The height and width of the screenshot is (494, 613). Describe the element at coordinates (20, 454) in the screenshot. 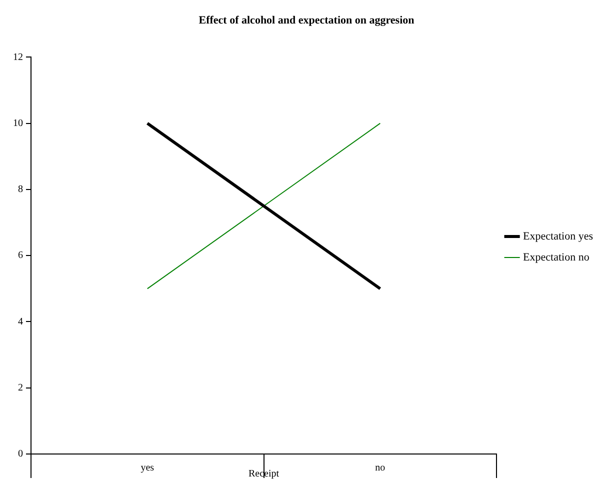

I see `y-tick-label: 0` at that location.